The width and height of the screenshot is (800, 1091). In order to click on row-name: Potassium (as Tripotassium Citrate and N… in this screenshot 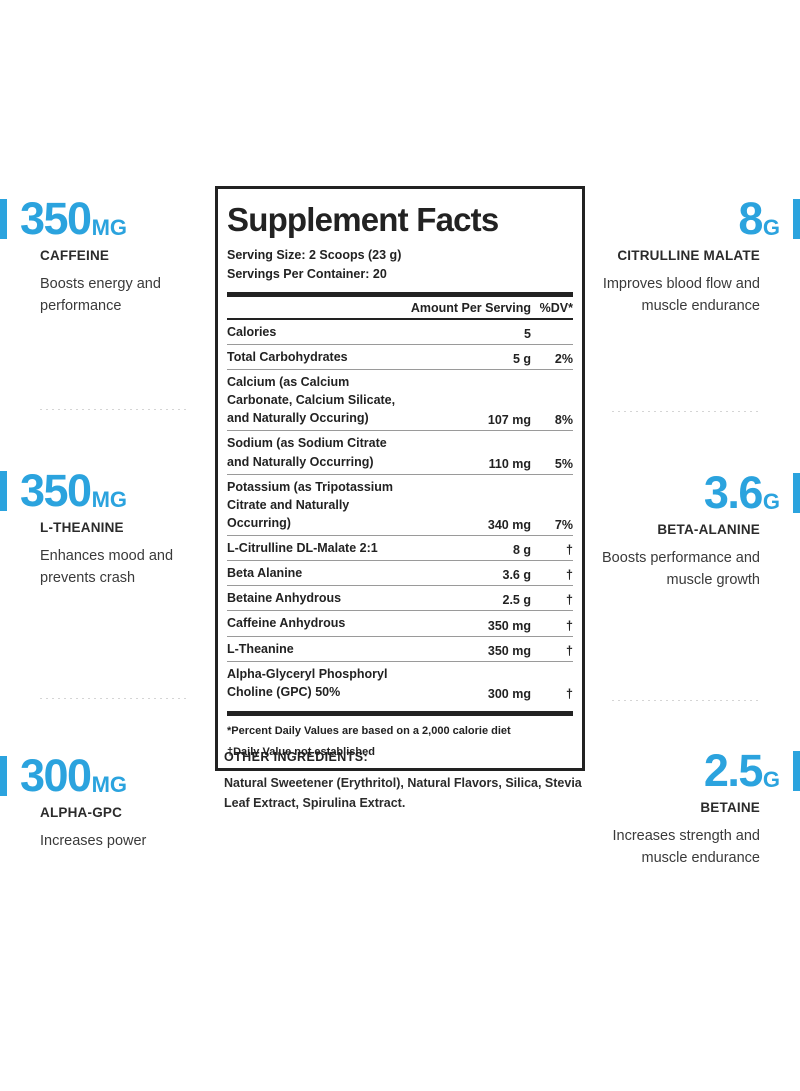, I will do `click(319, 505)`.